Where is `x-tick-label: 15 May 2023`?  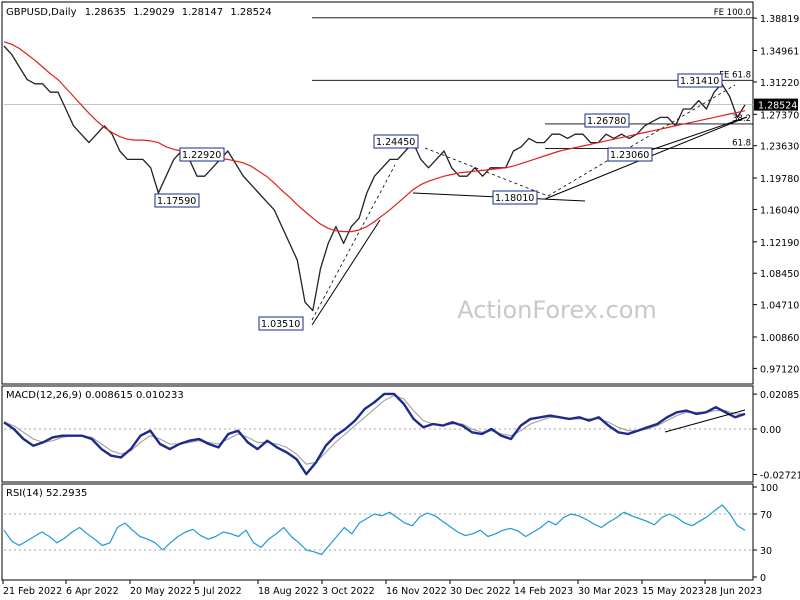
x-tick-label: 15 May 2023 is located at coordinates (673, 591).